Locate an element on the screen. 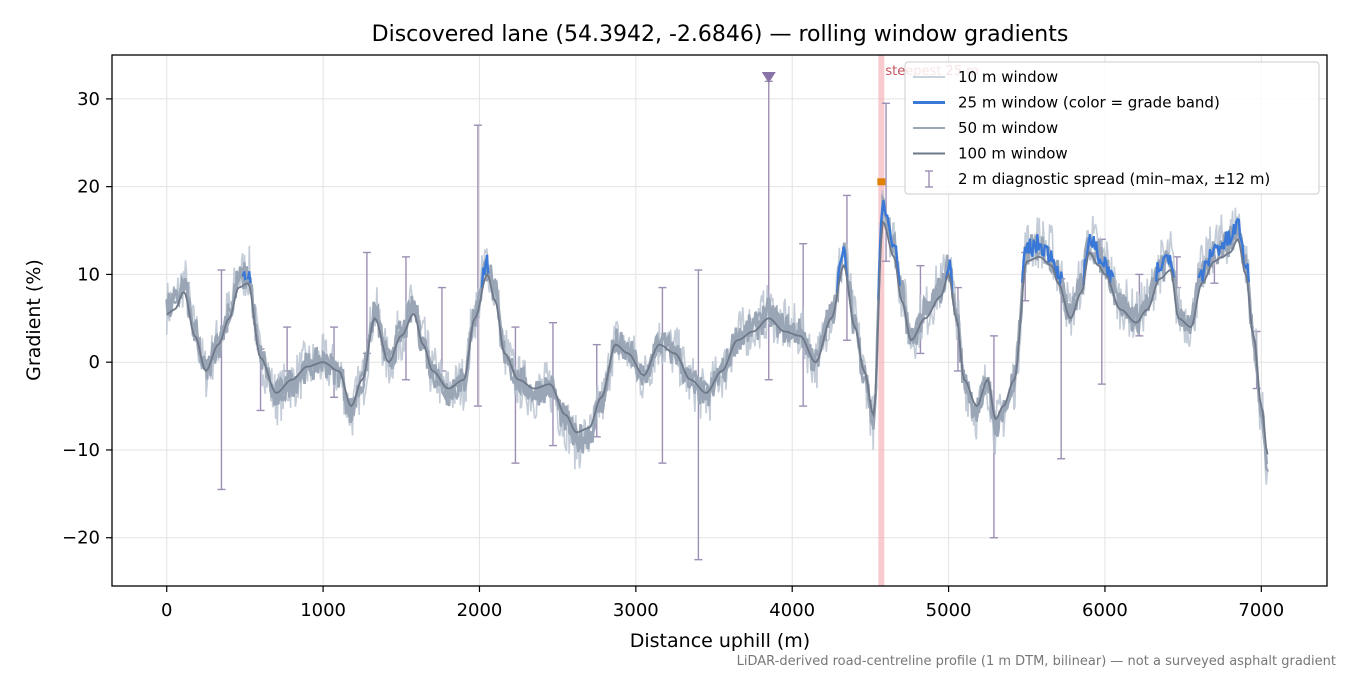 The height and width of the screenshot is (675, 1350). legend-item-w50: 50 m window is located at coordinates (985, 128).